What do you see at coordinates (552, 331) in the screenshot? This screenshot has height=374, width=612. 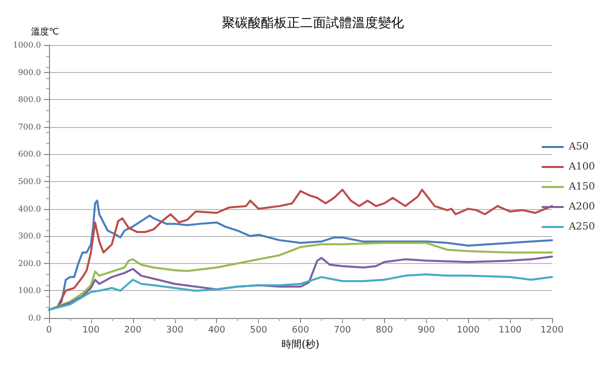 I see `x-tick-label: 1200` at bounding box center [552, 331].